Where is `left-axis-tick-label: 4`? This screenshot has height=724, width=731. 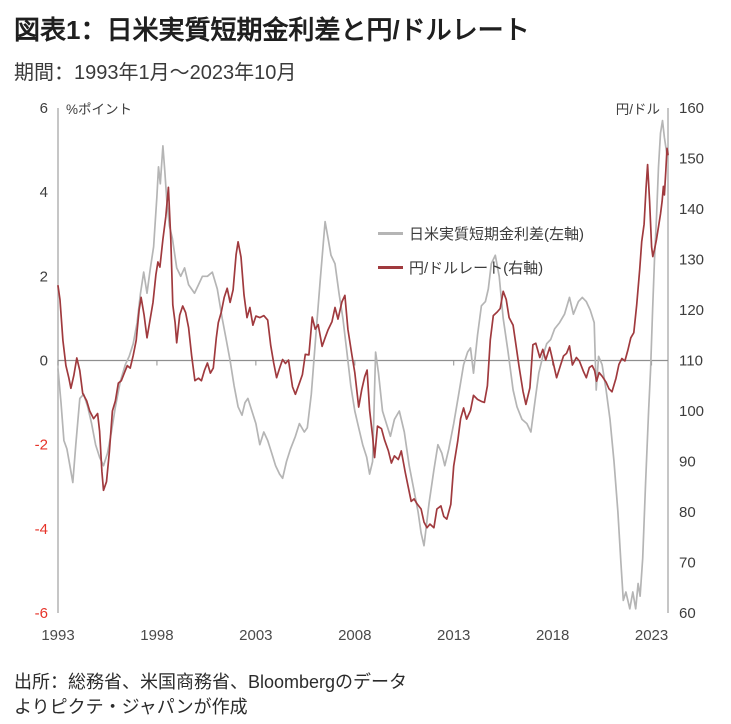
left-axis-tick-label: 4 is located at coordinates (44, 192).